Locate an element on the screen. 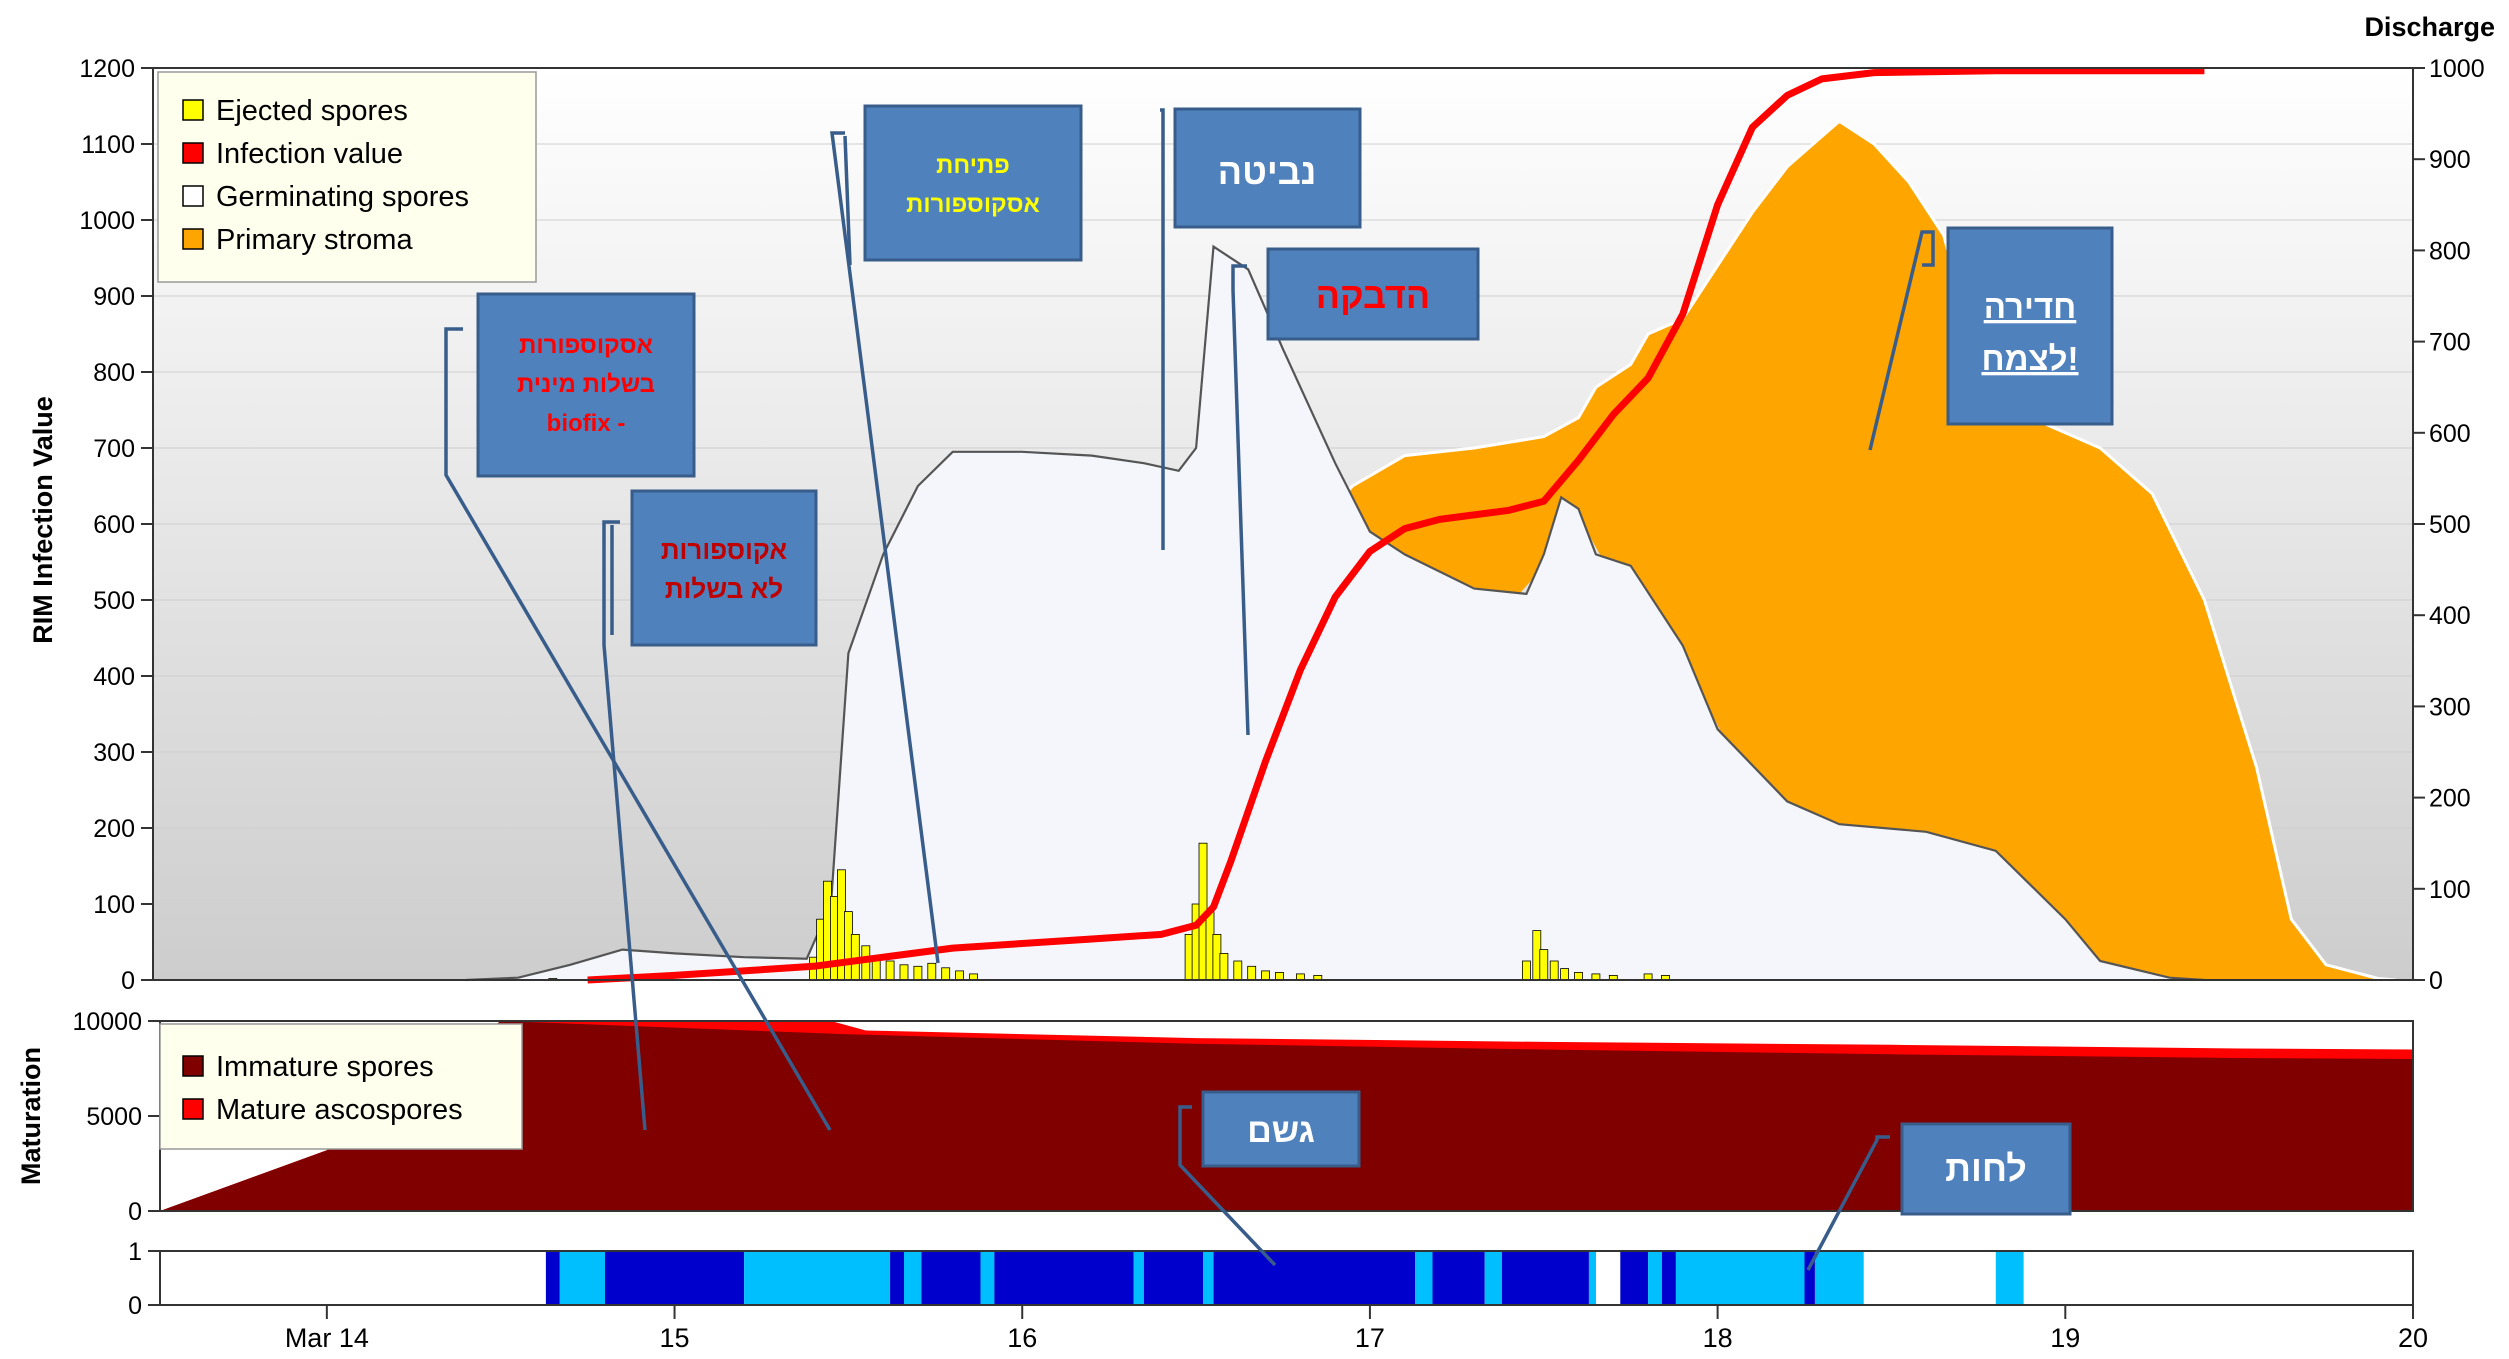 The image size is (2509, 1359). y-tick-label: 1200 is located at coordinates (107, 69).